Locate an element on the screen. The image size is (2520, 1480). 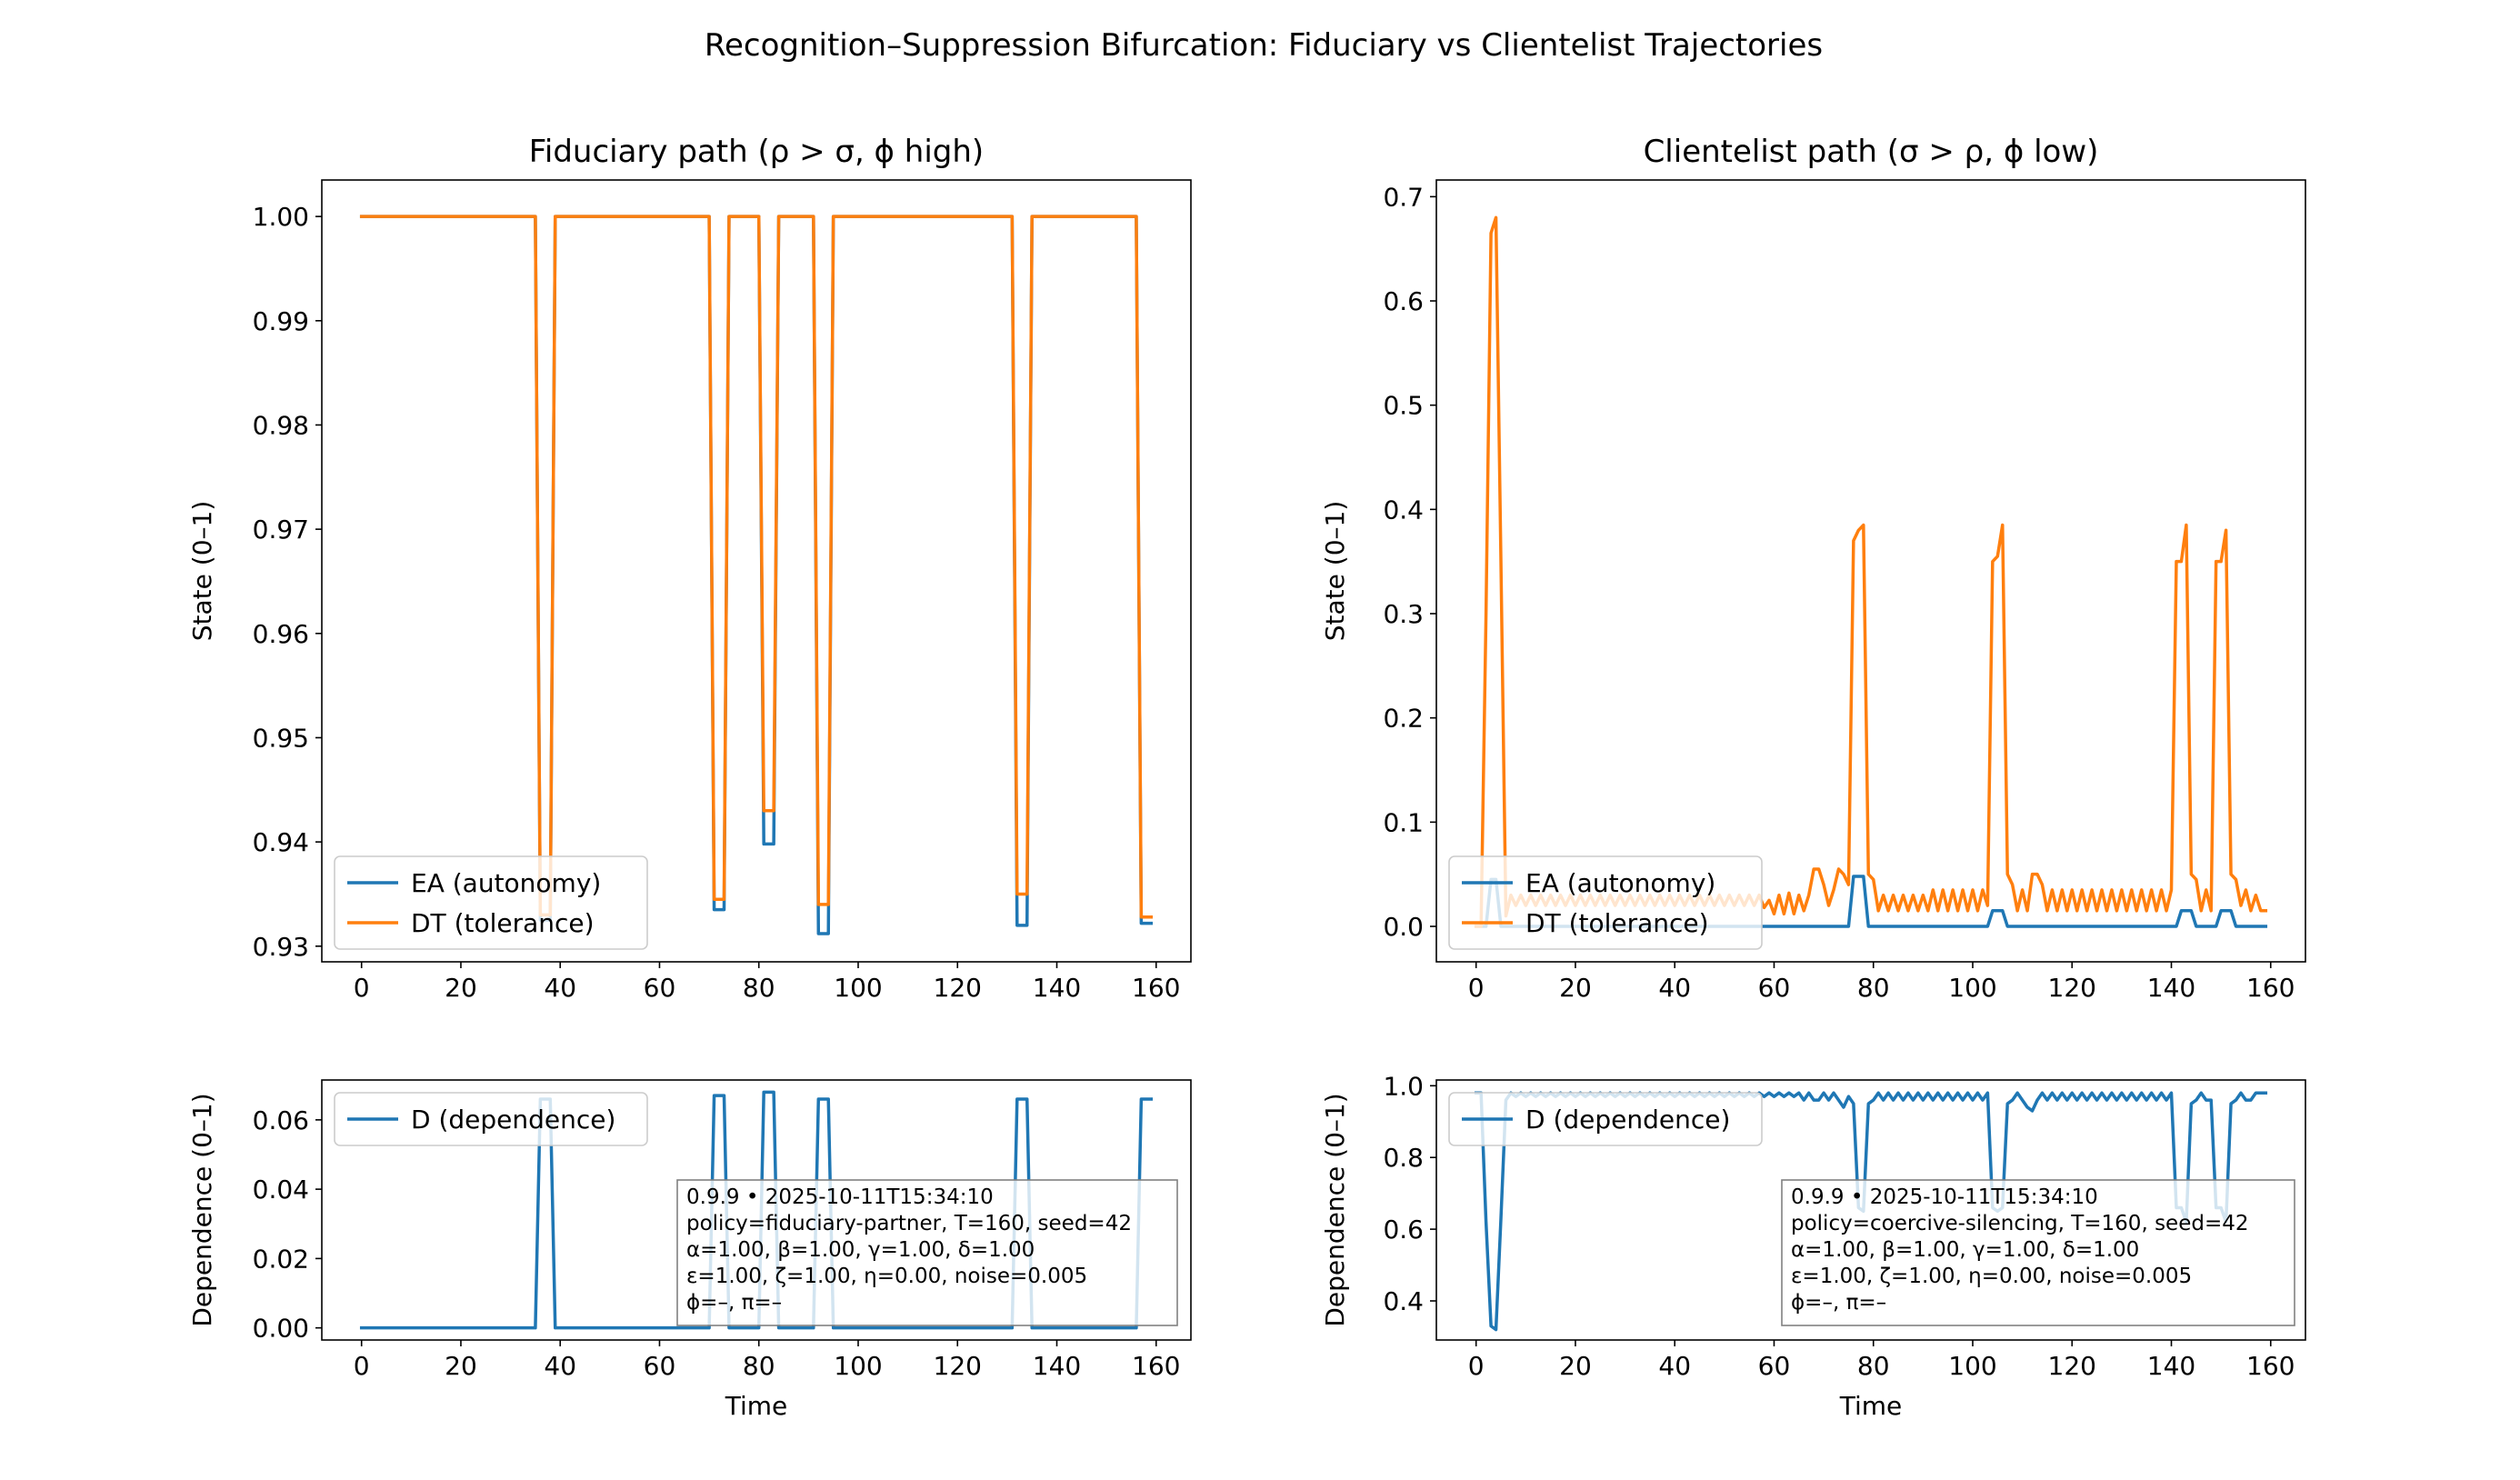
y-tick-label: 0.04 is located at coordinates (281, 1190).